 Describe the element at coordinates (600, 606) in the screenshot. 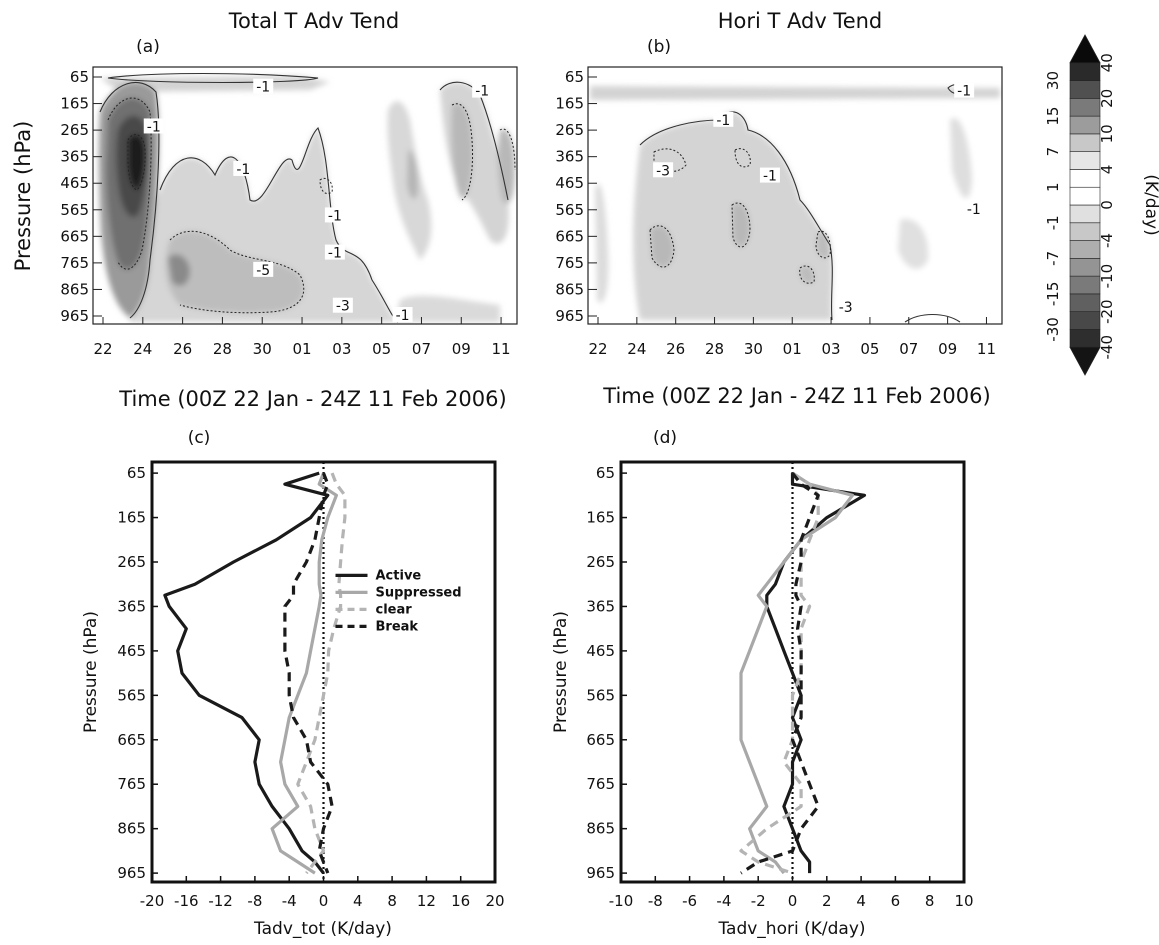

I see `panel-d-ytick-label: 365` at that location.